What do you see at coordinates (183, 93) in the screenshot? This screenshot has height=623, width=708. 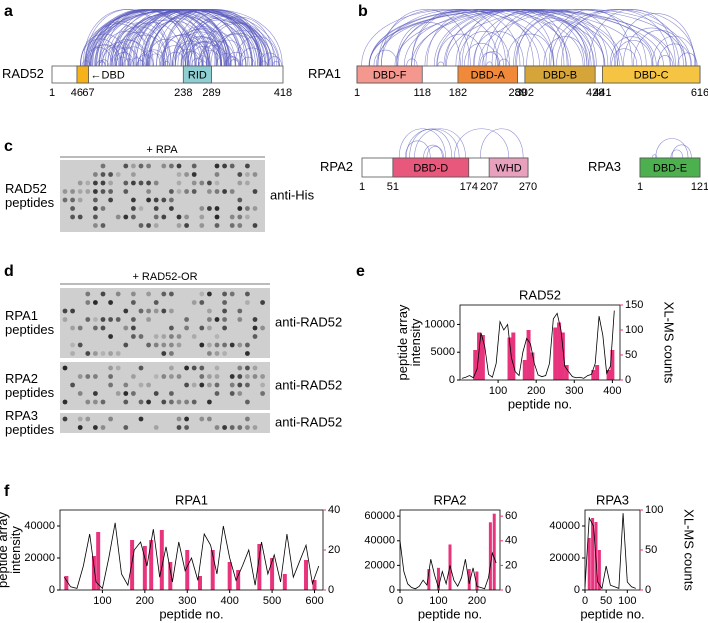 I see `residue-label: 238` at bounding box center [183, 93].